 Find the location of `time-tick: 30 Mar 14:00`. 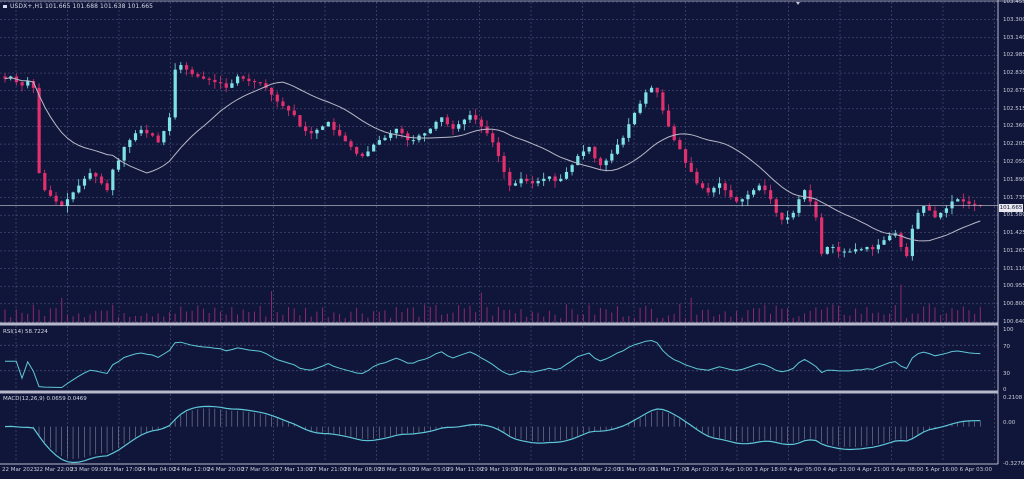

time-tick: 30 Mar 14:00 is located at coordinates (567, 470).